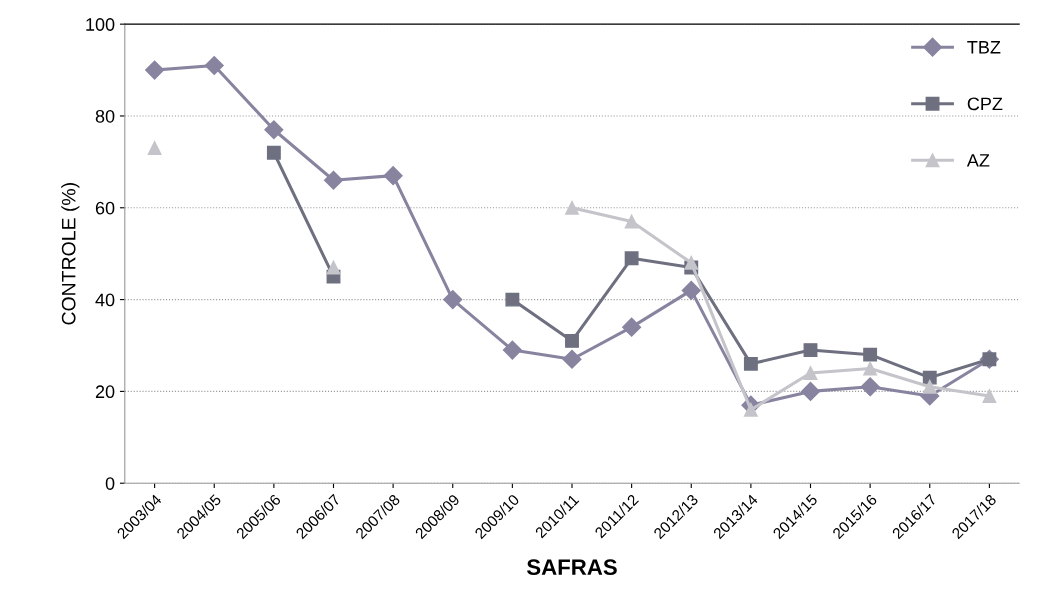 This screenshot has height=604, width=1040. Describe the element at coordinates (978, 160) in the screenshot. I see `legend-label: AZ` at that location.